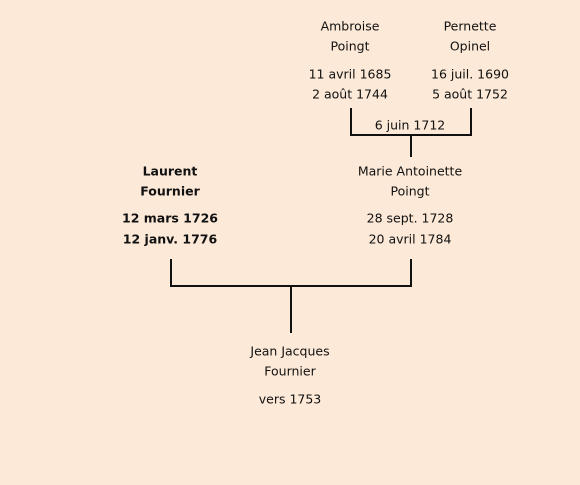  Describe the element at coordinates (290, 399) in the screenshot. I see `person-date: vers 1753` at that location.